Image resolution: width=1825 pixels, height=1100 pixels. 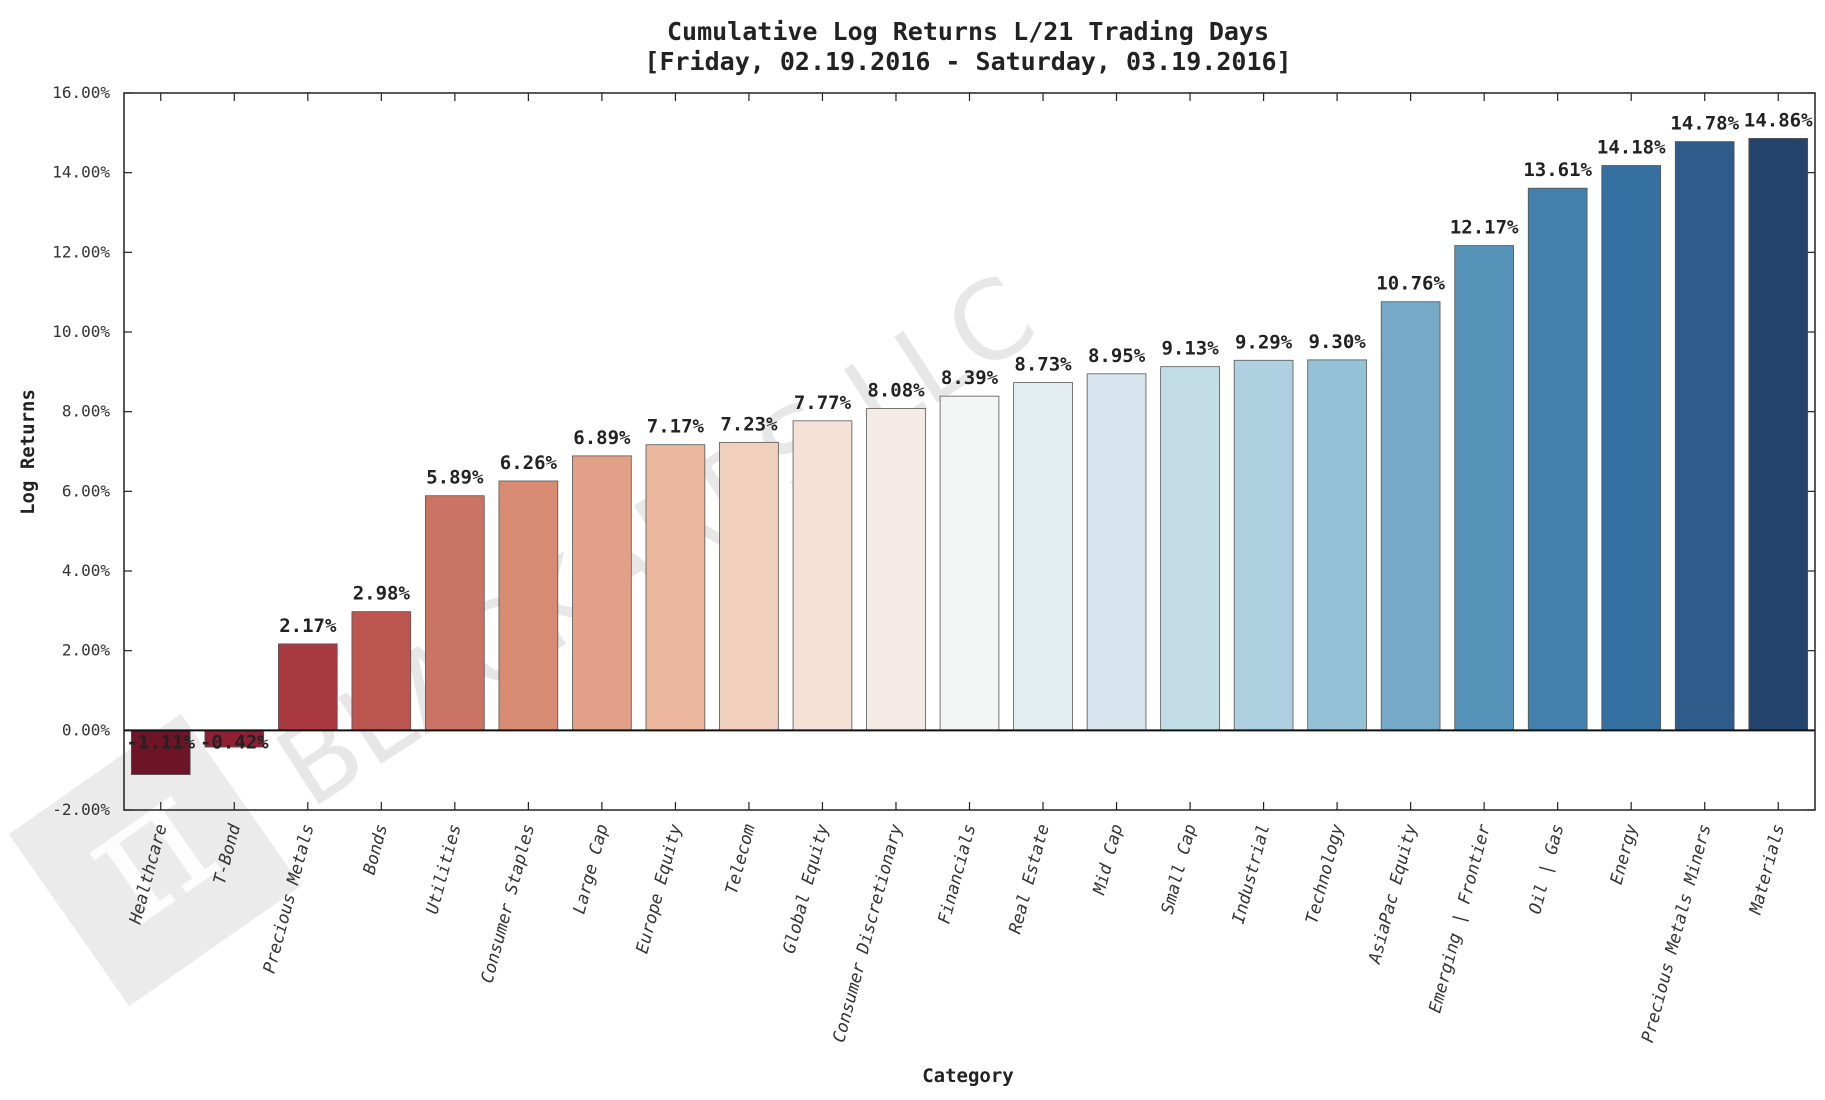 I want to click on y-tick-label: 12.00%, so click(x=81, y=251).